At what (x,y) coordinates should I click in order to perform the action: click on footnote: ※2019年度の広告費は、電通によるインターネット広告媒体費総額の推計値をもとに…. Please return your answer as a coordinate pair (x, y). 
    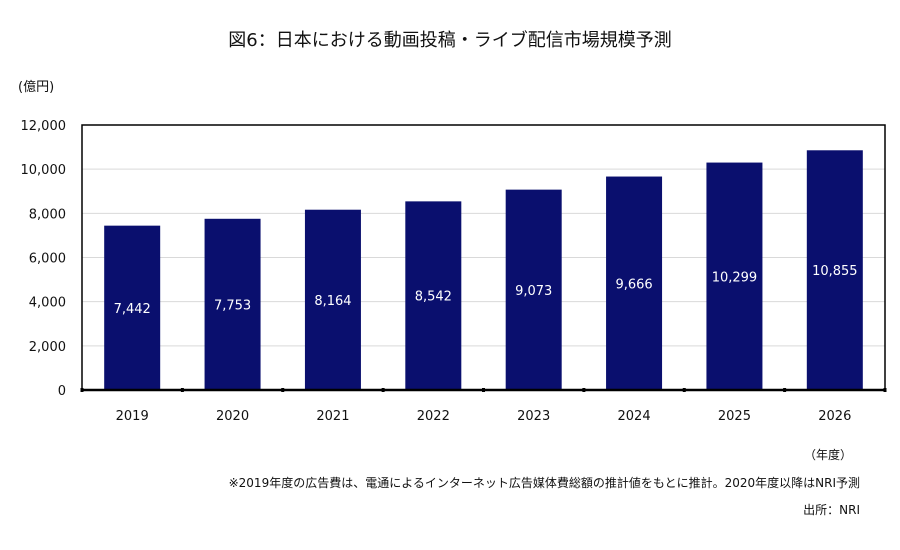
    Looking at the image, I should click on (544, 483).